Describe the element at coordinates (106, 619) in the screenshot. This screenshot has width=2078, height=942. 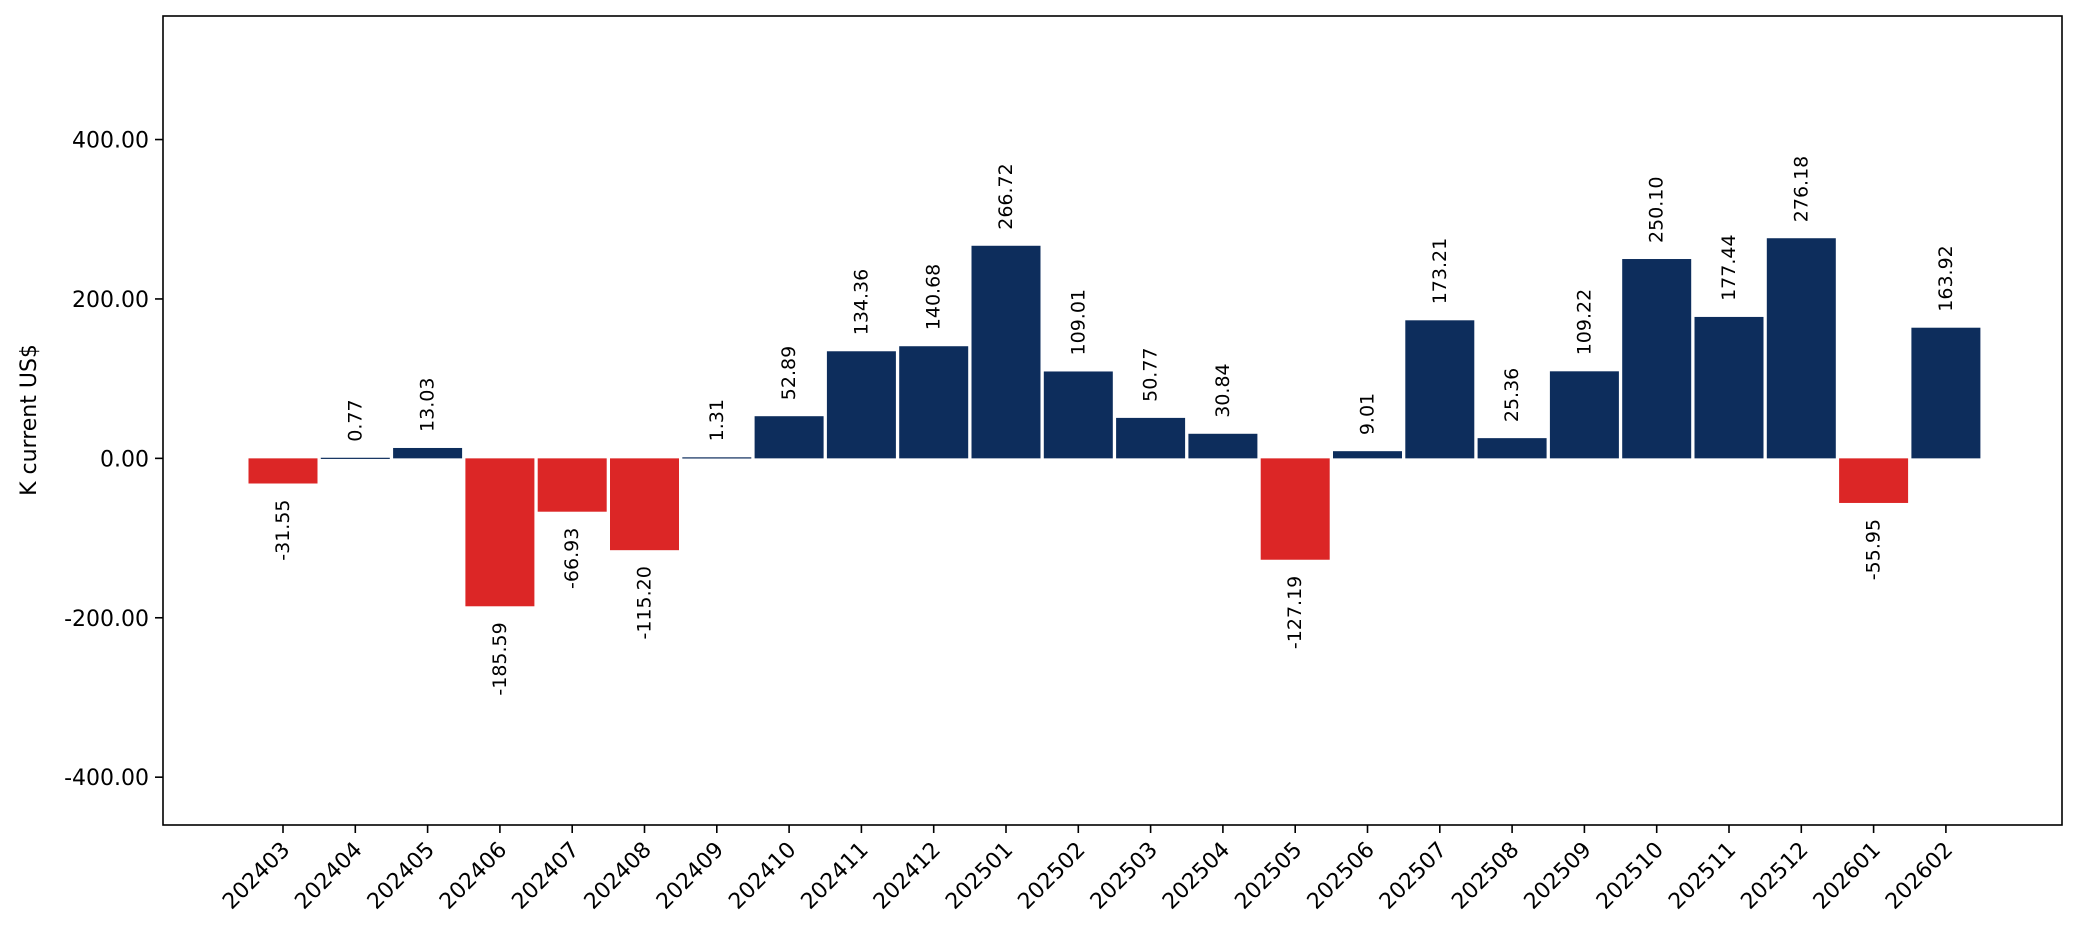
I see `y-tick-label: -200.00` at that location.